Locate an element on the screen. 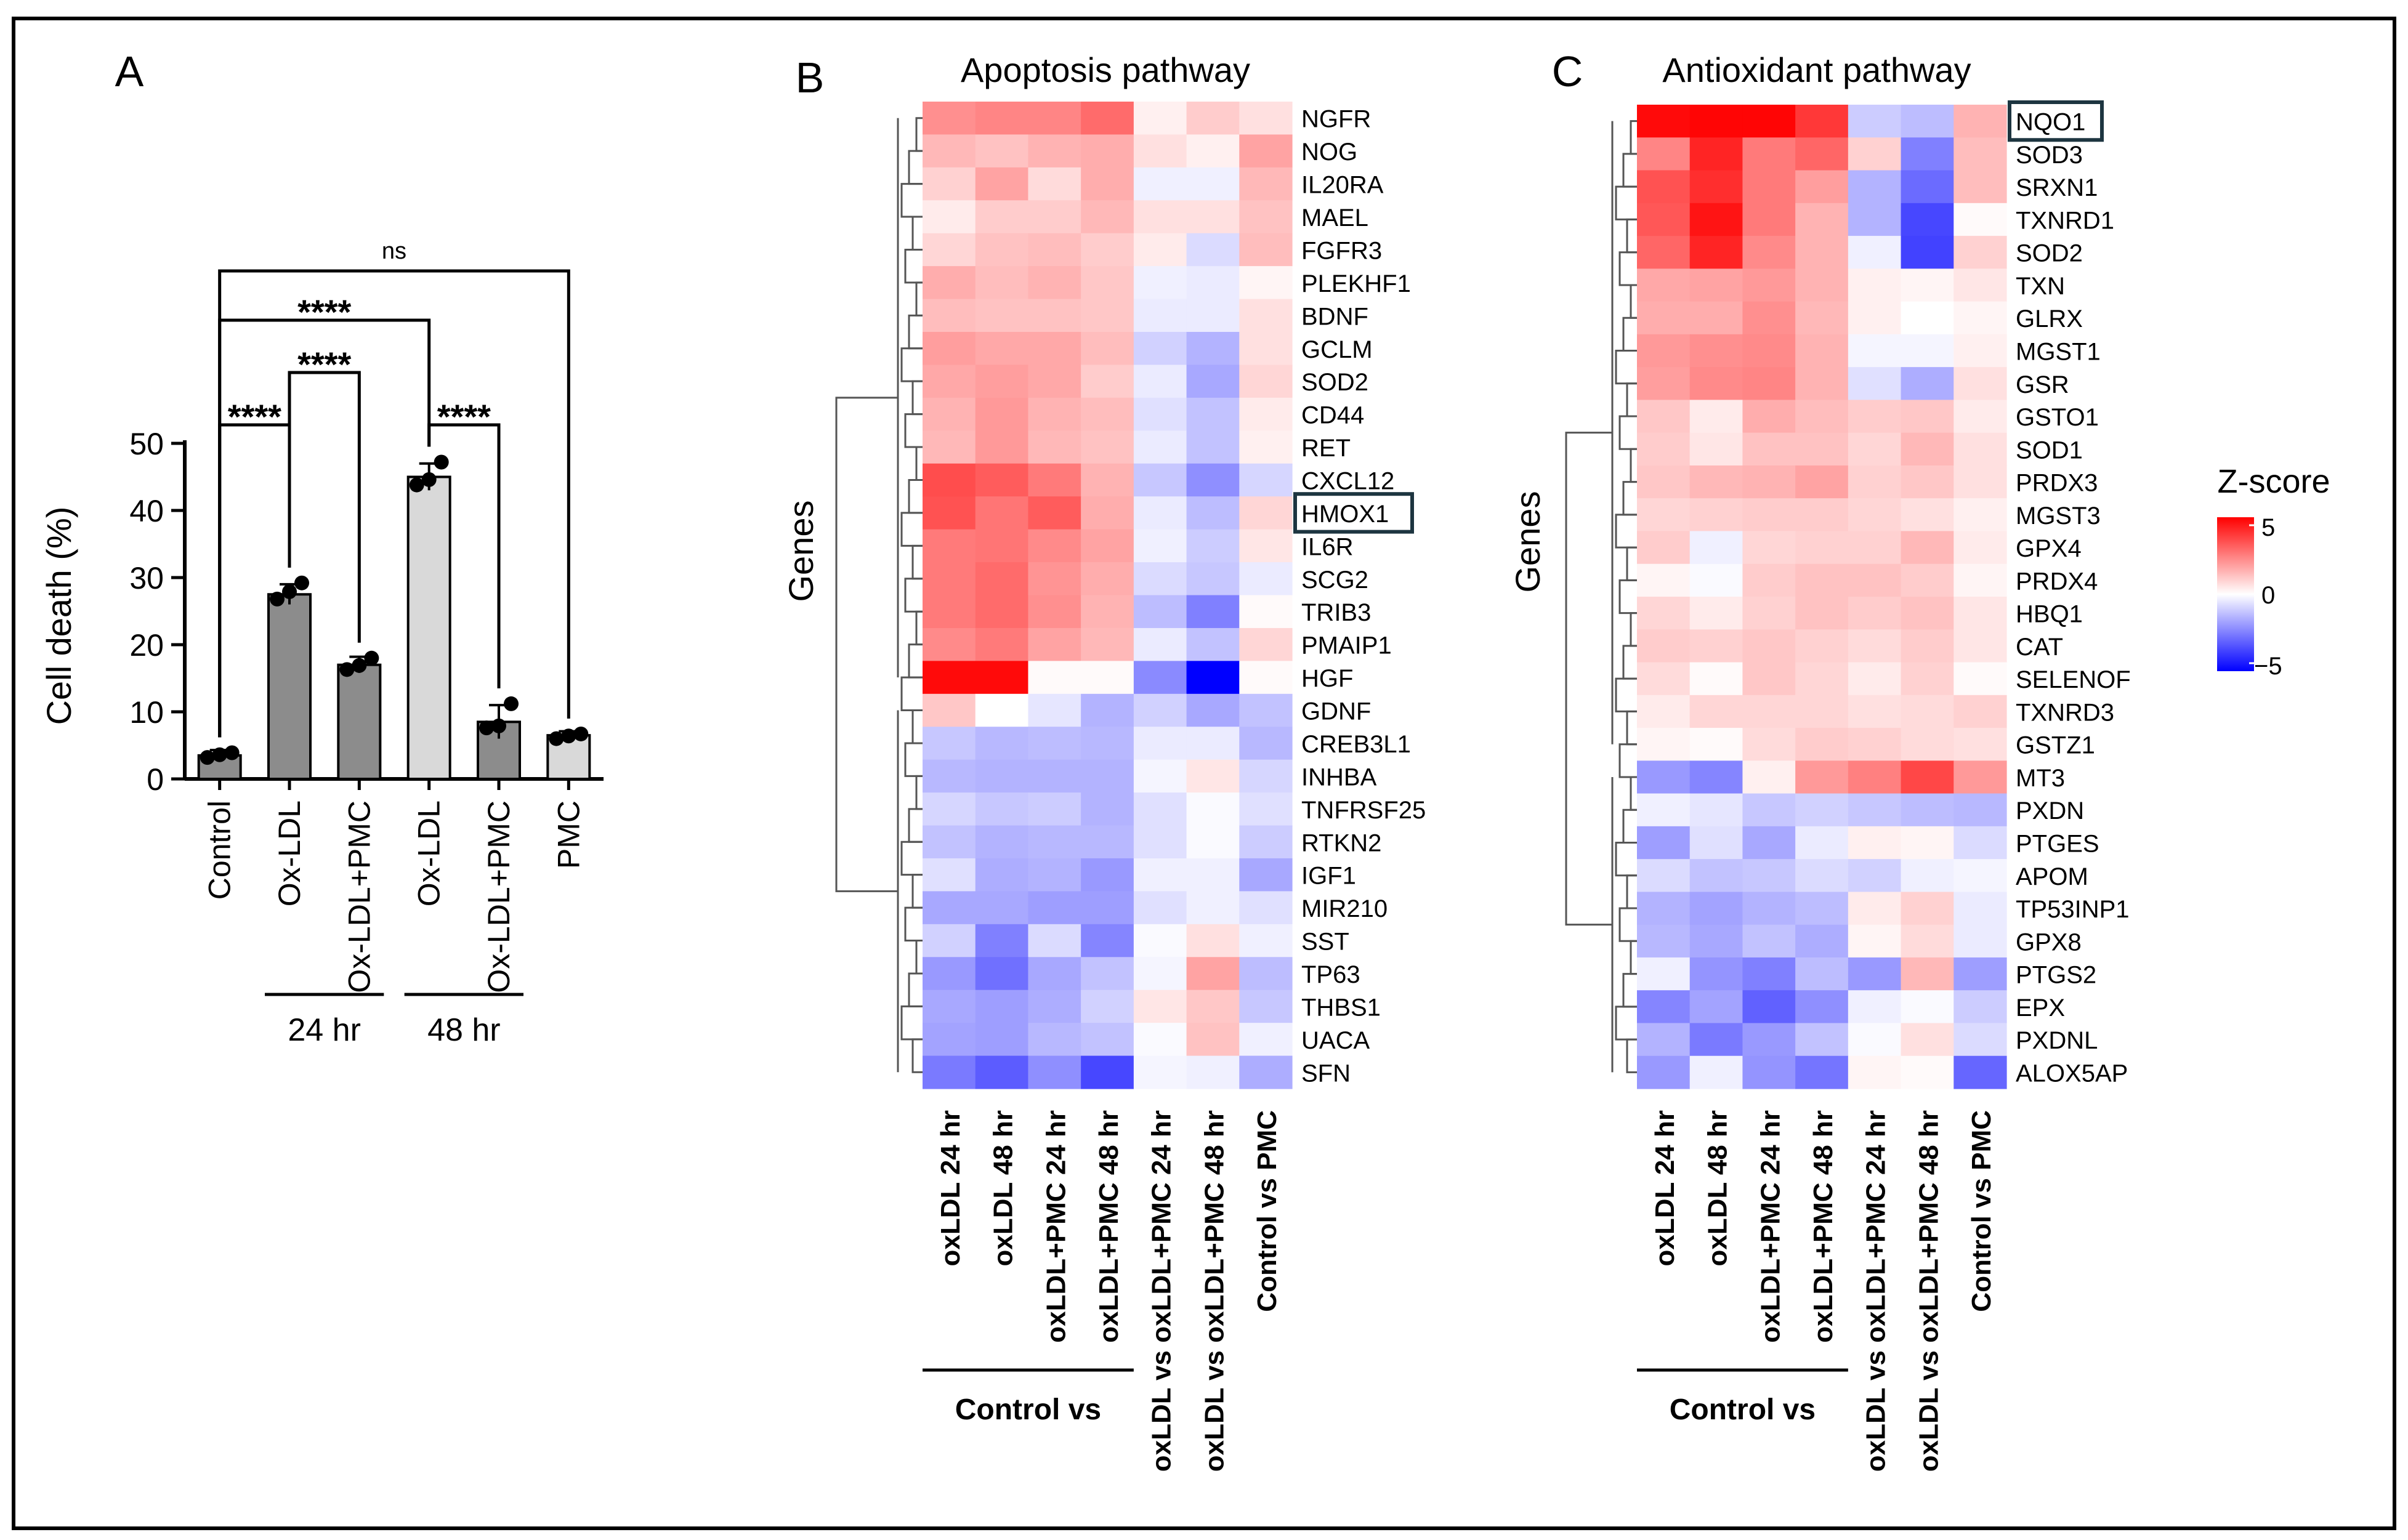 The width and height of the screenshot is (2408, 1540). antioxidant-row-label: SRXN1 is located at coordinates (2057, 187).